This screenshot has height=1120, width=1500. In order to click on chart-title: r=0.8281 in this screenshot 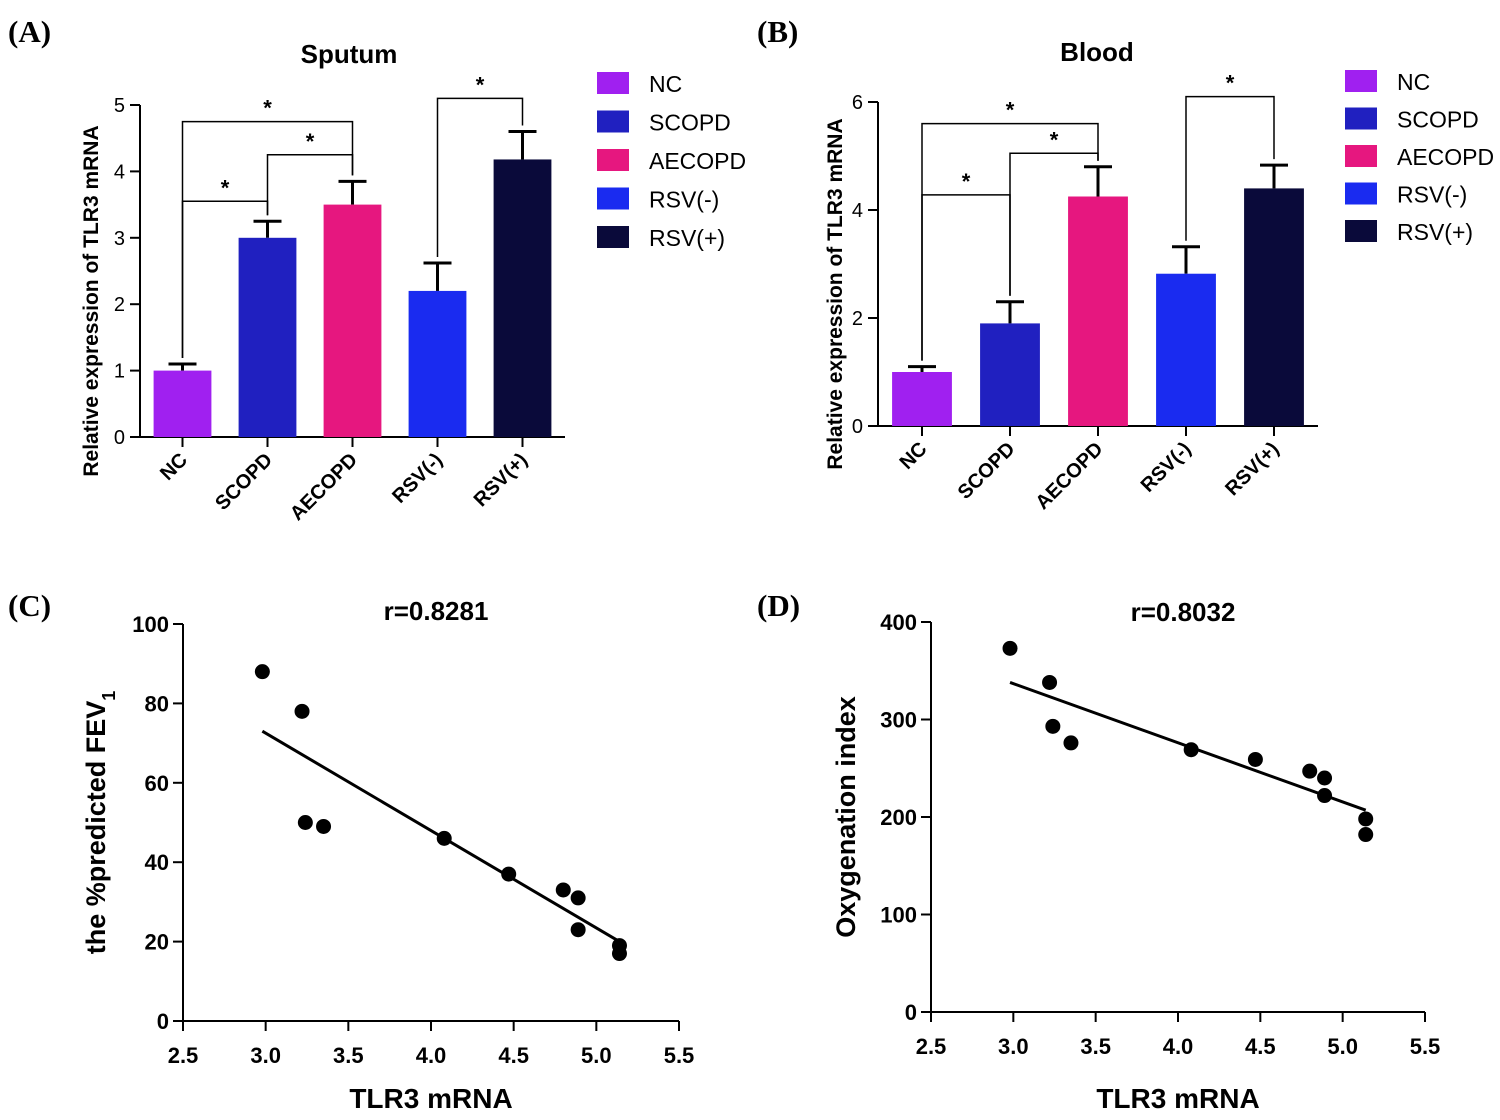, I will do `click(436, 611)`.